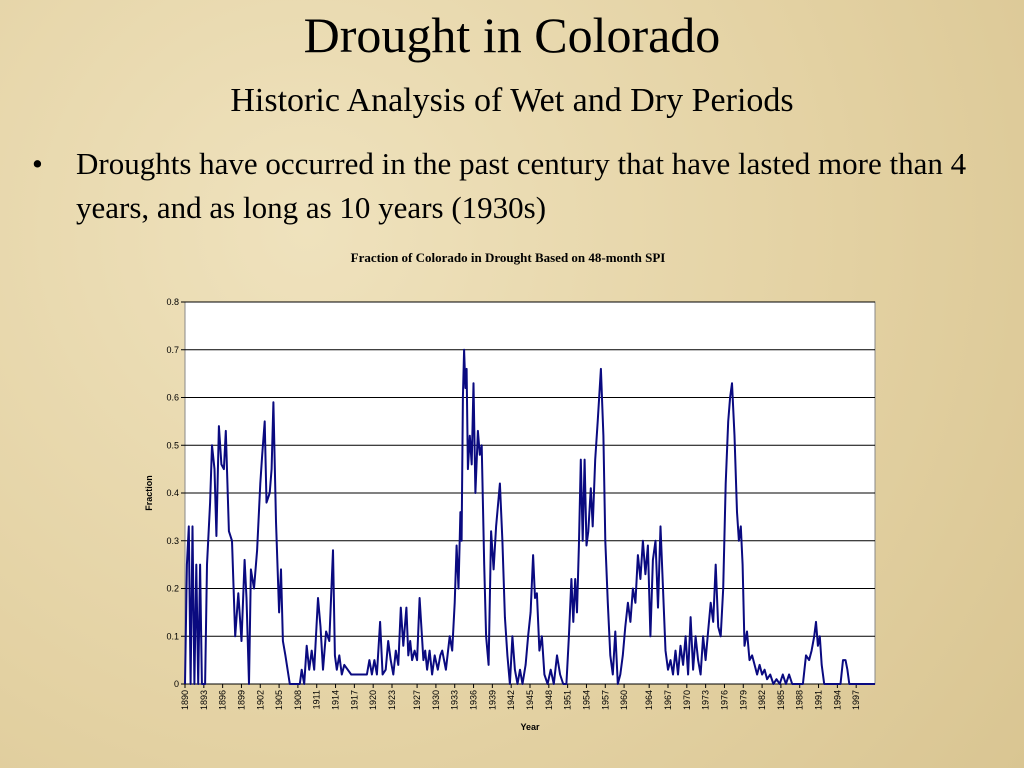 This screenshot has height=768, width=1024. What do you see at coordinates (530, 727) in the screenshot?
I see `x-axis-label: Year` at bounding box center [530, 727].